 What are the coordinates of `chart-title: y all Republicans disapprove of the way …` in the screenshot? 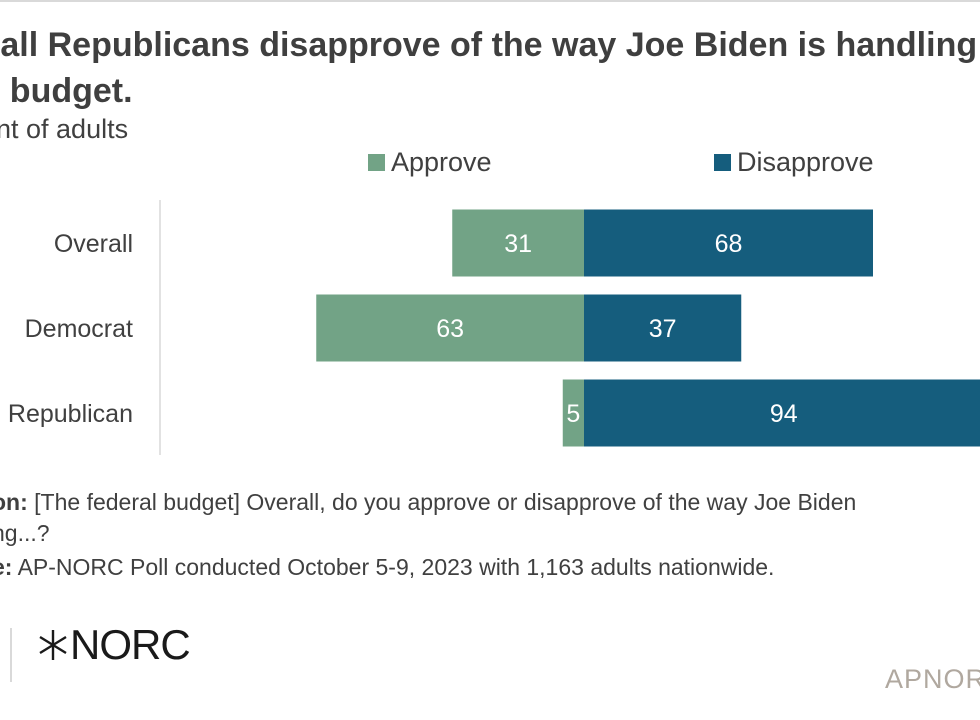 It's located at (490, 68).